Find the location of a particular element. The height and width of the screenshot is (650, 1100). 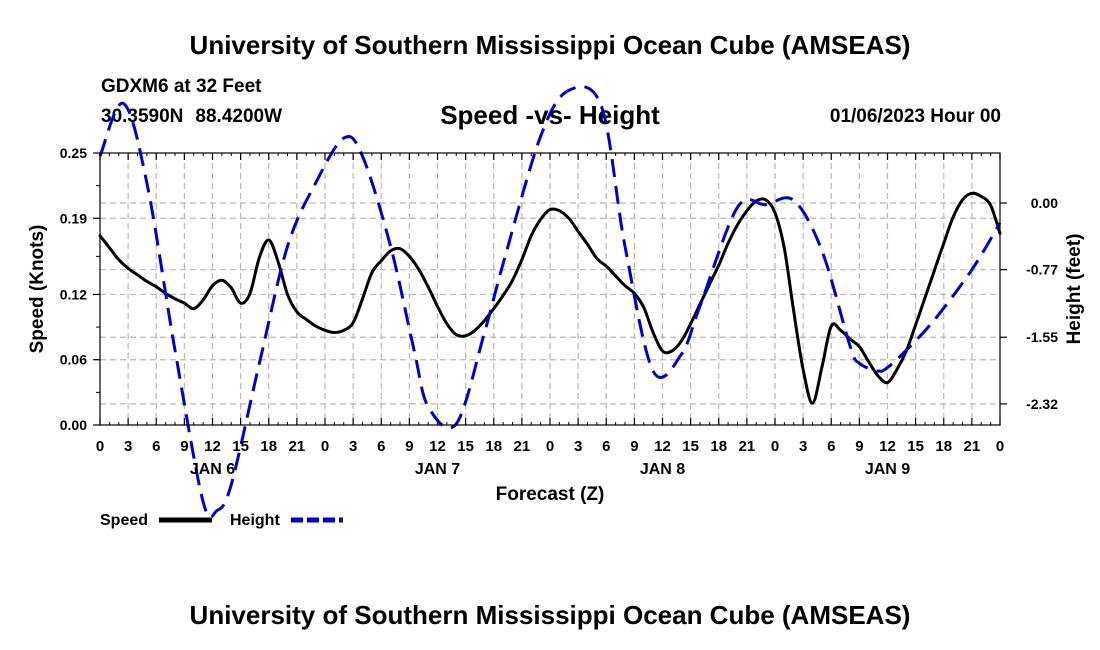

day-label: JAN 9 is located at coordinates (887, 469).